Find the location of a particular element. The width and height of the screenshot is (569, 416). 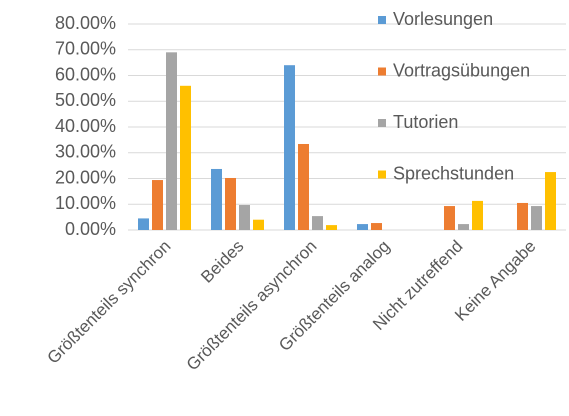

x-tick-label: Größtenteils synchron is located at coordinates (108, 302).